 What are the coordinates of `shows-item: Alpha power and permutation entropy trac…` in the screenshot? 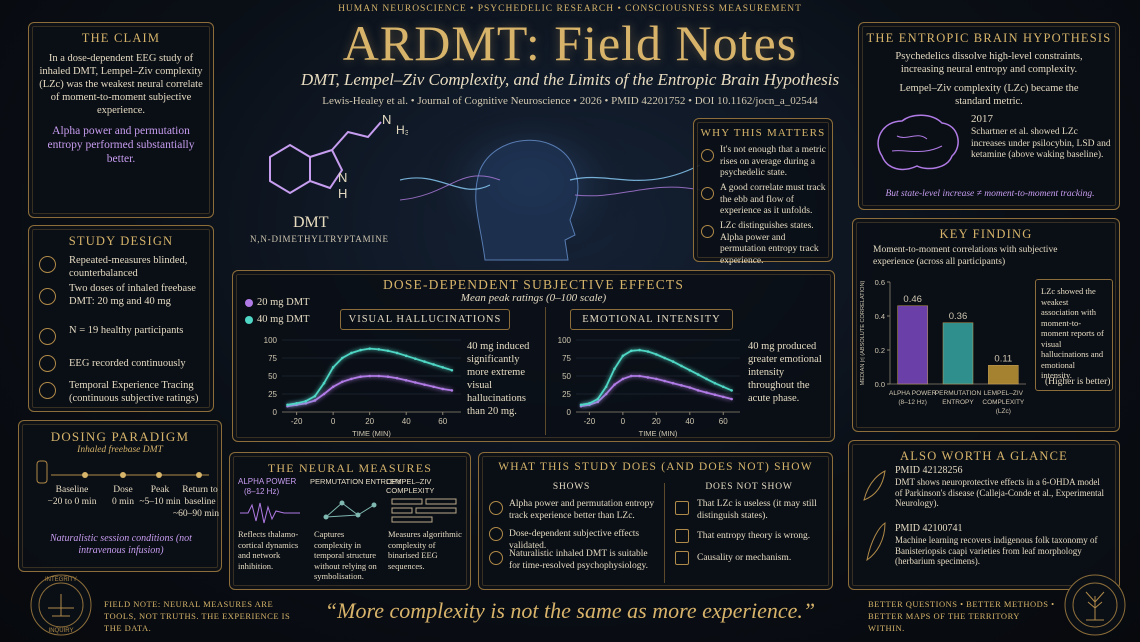 It's located at (582, 510).